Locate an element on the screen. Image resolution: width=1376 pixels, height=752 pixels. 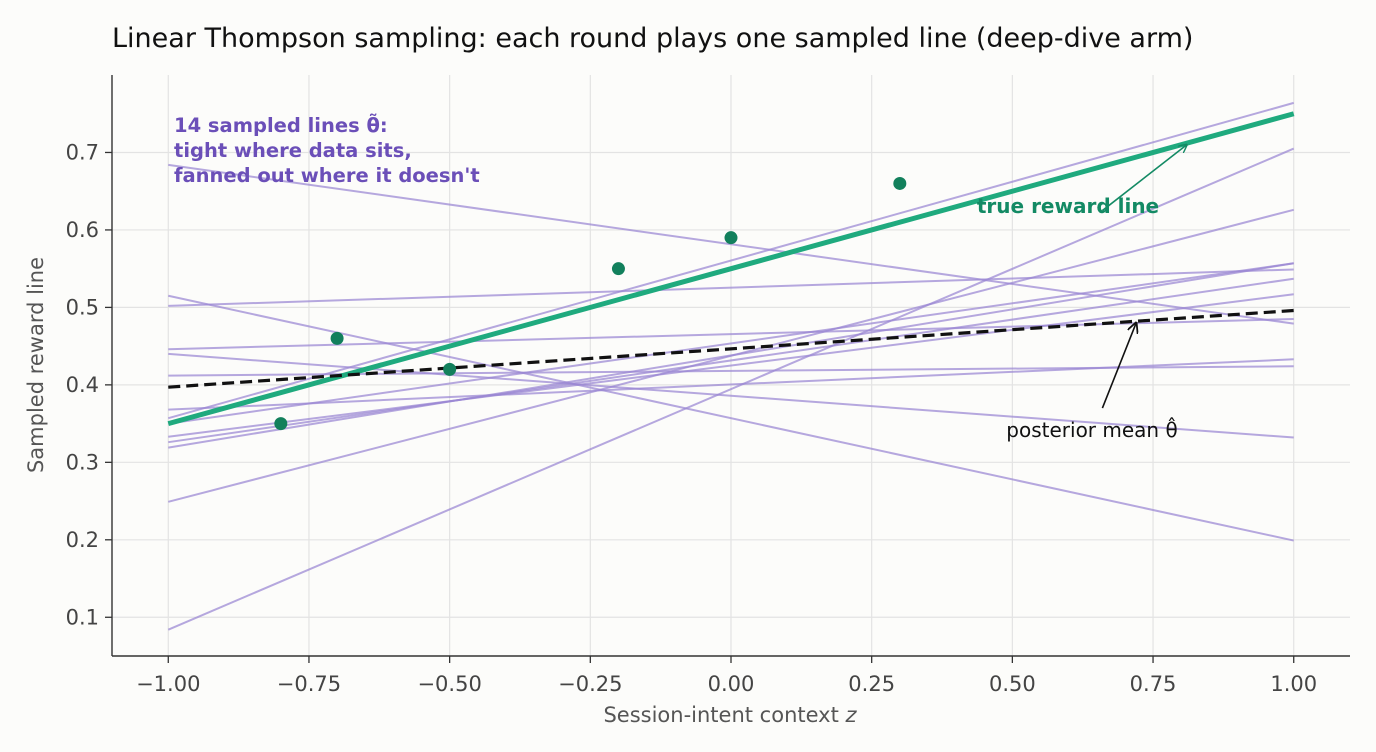
sampled-note-line-2: tight where data sits, is located at coordinates (293, 150).